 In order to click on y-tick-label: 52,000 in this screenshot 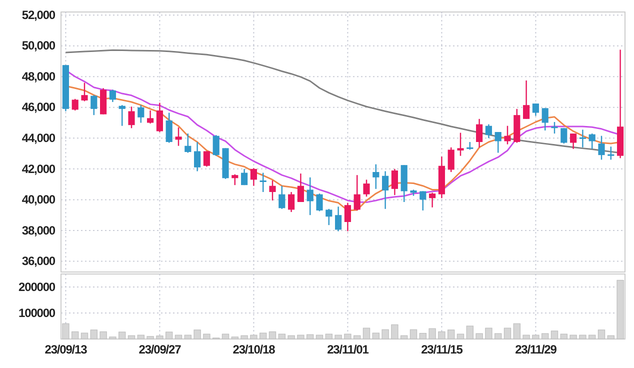, I will do `click(39, 15)`.